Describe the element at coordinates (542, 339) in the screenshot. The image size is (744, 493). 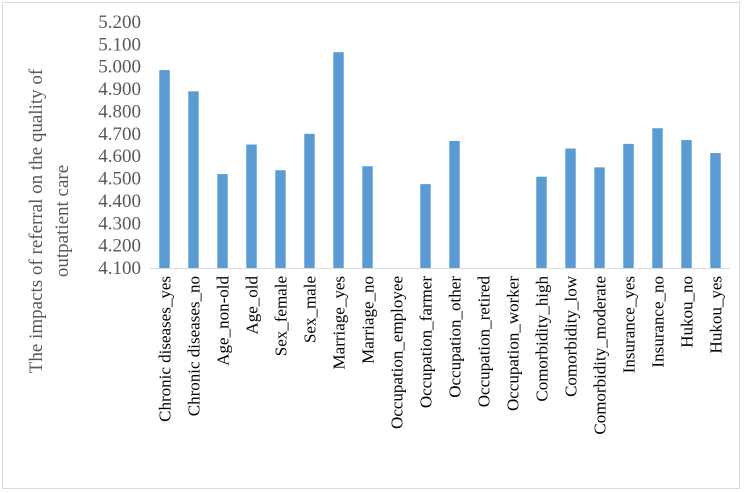
I see `x-category-label: Comorbidity_high` at that location.